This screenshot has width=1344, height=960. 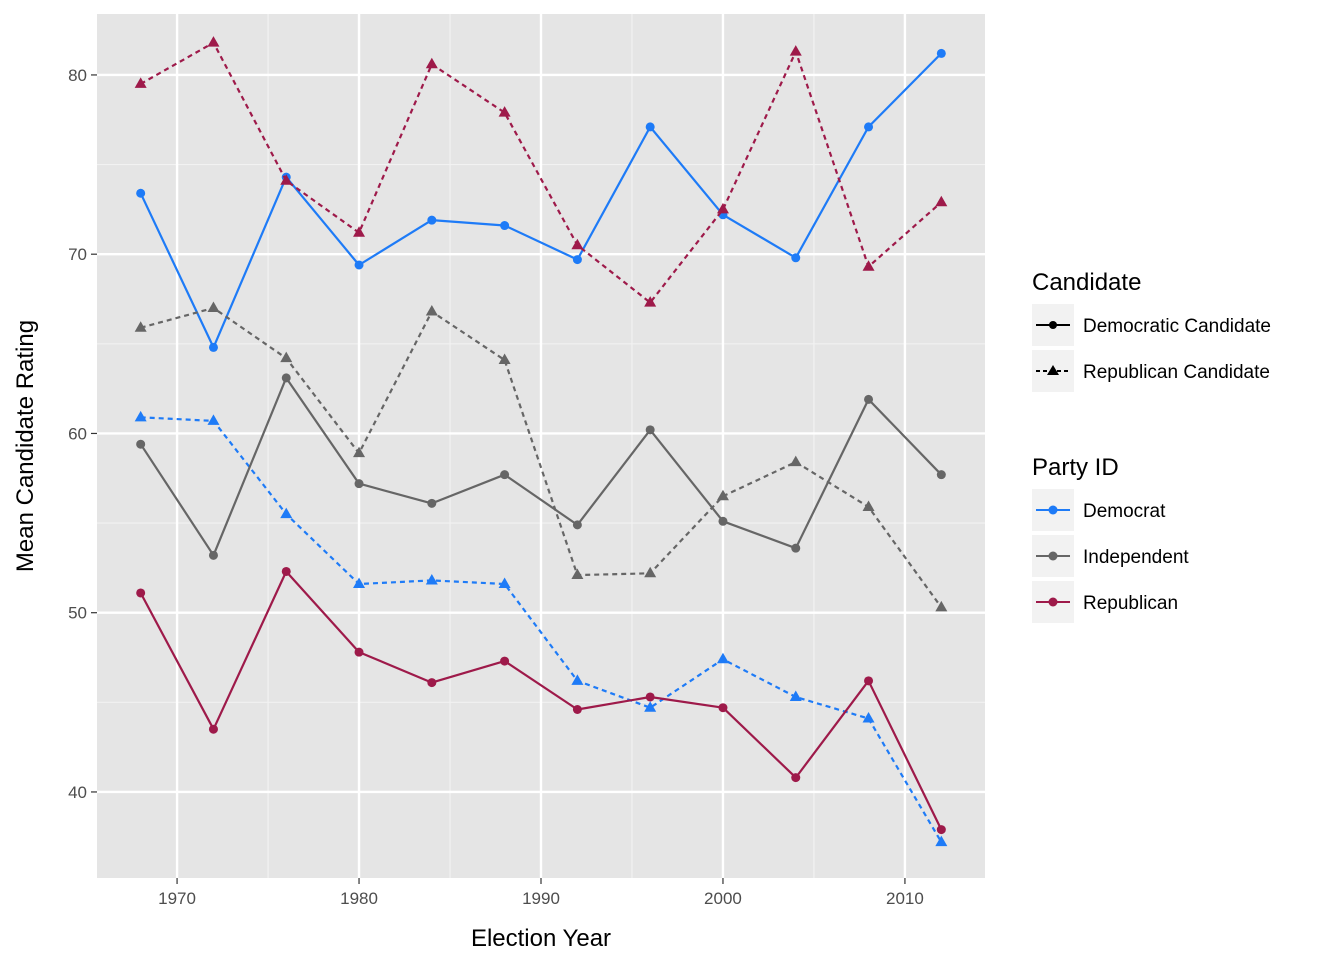 I want to click on y-axis: 40 50 60 70 80, so click(x=82, y=434).